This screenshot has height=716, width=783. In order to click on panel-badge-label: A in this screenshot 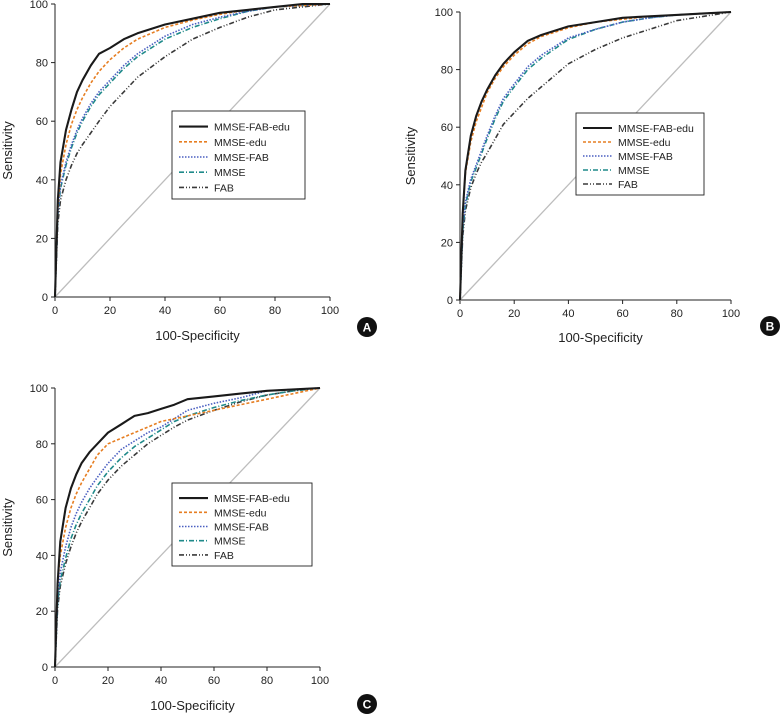, I will do `click(367, 328)`.